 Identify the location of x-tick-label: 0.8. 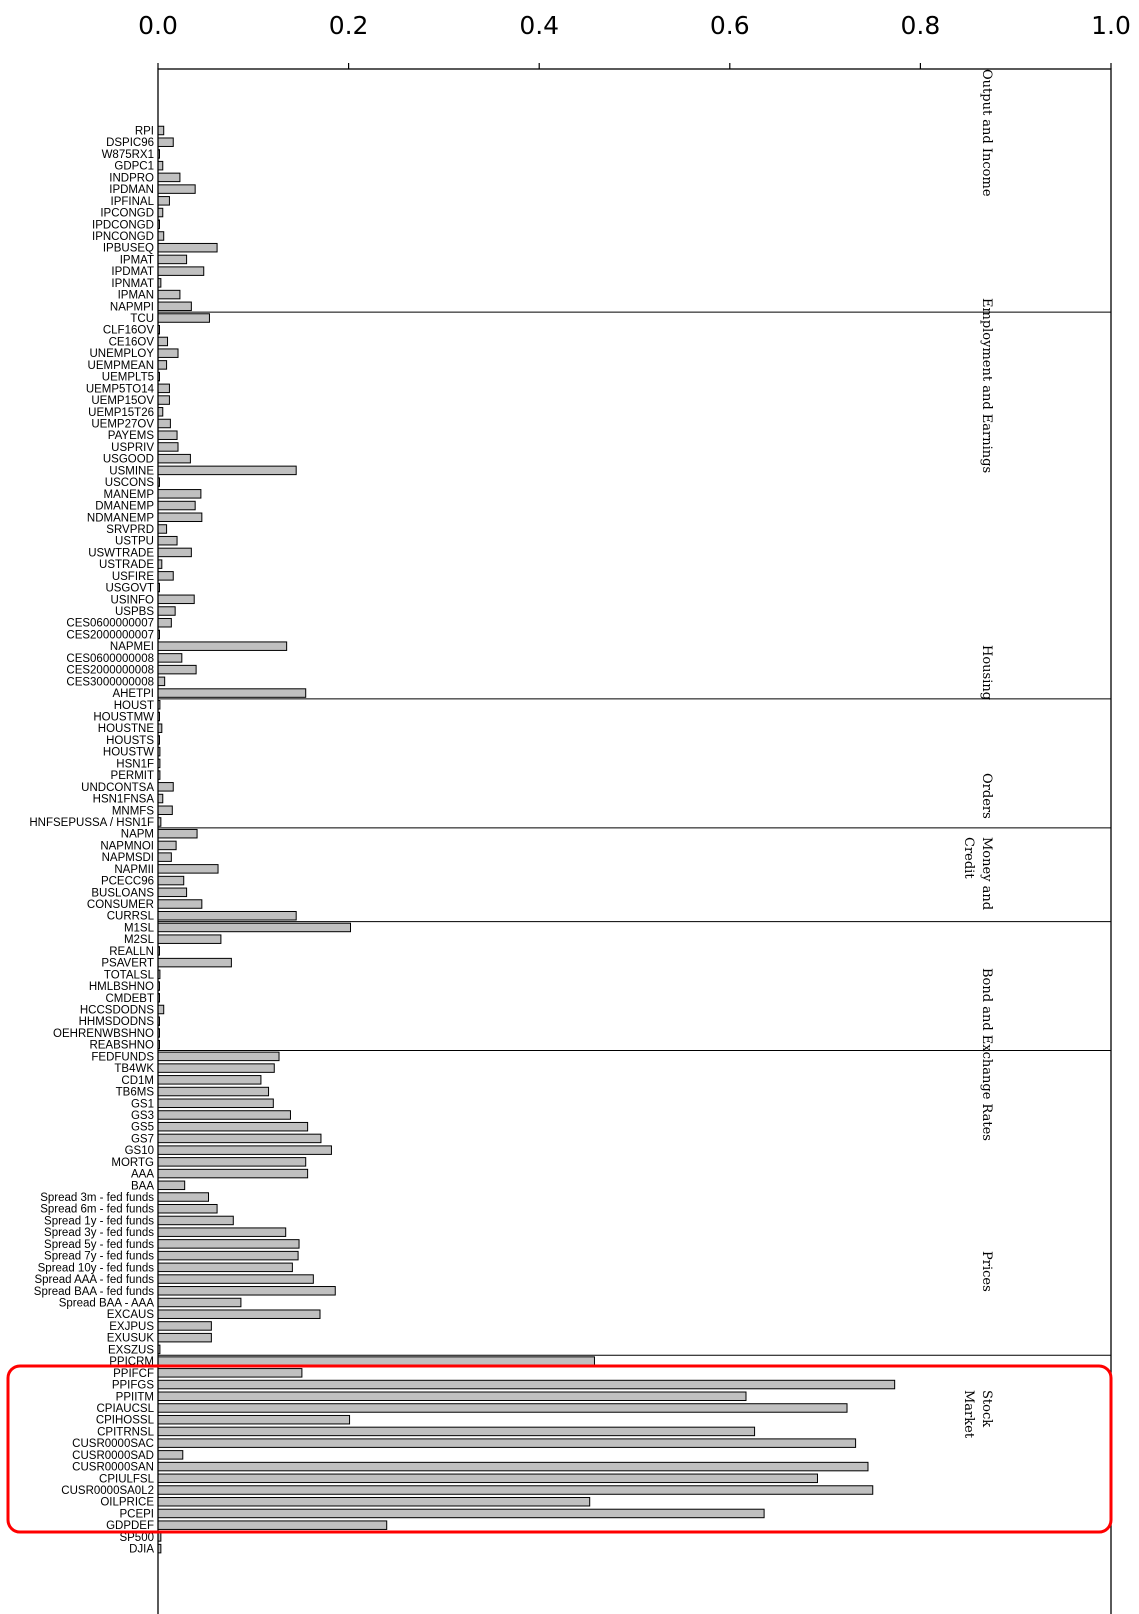
(921, 25).